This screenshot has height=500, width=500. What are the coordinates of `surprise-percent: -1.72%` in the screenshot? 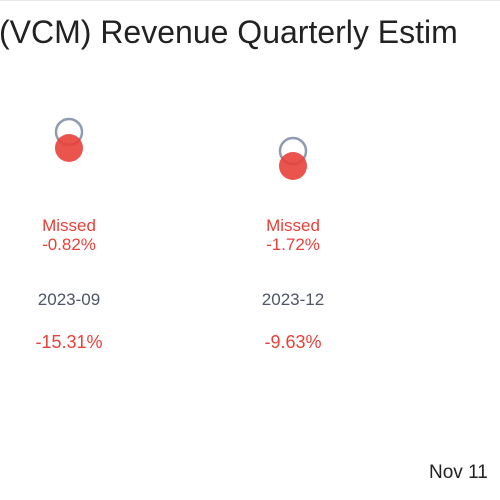 It's located at (293, 244).